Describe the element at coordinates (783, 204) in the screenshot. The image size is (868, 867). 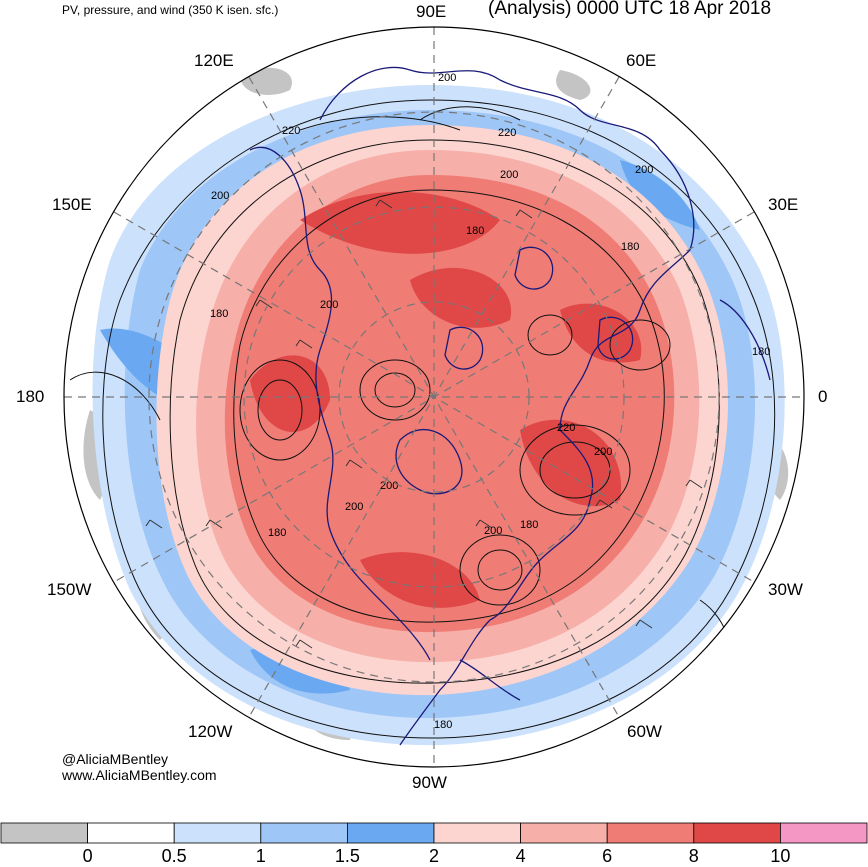
I see `lon-label-30e: 30E` at that location.